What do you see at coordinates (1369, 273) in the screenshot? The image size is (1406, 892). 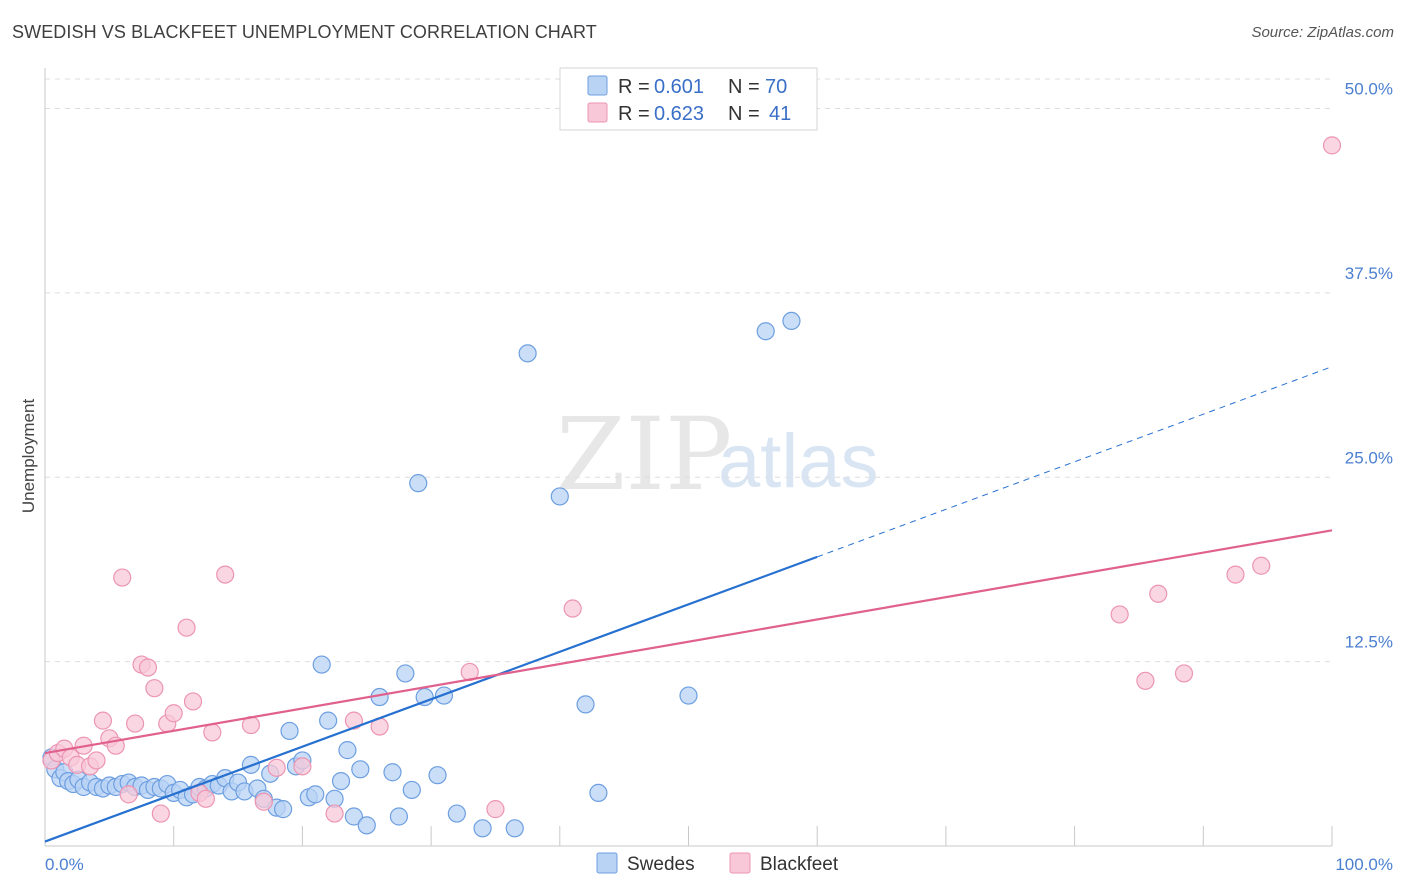 I see `y-tick-label-2: 37.5%` at bounding box center [1369, 273].